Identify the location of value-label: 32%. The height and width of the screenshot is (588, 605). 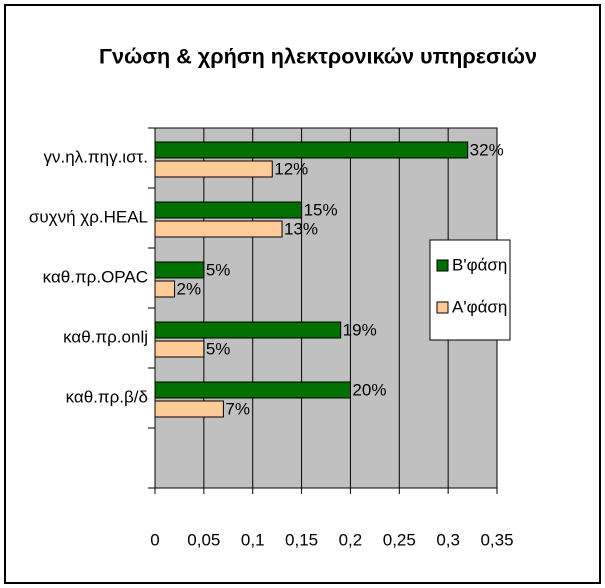
(487, 149).